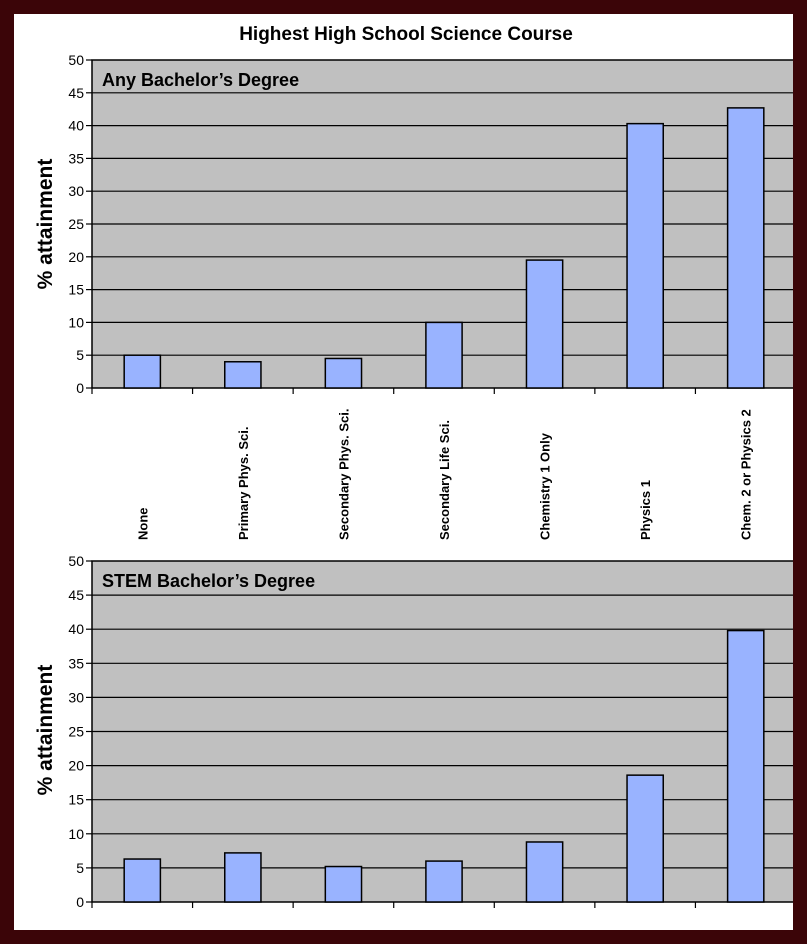  What do you see at coordinates (746, 474) in the screenshot?
I see `category-label: Chem. 2 or Physics 2` at bounding box center [746, 474].